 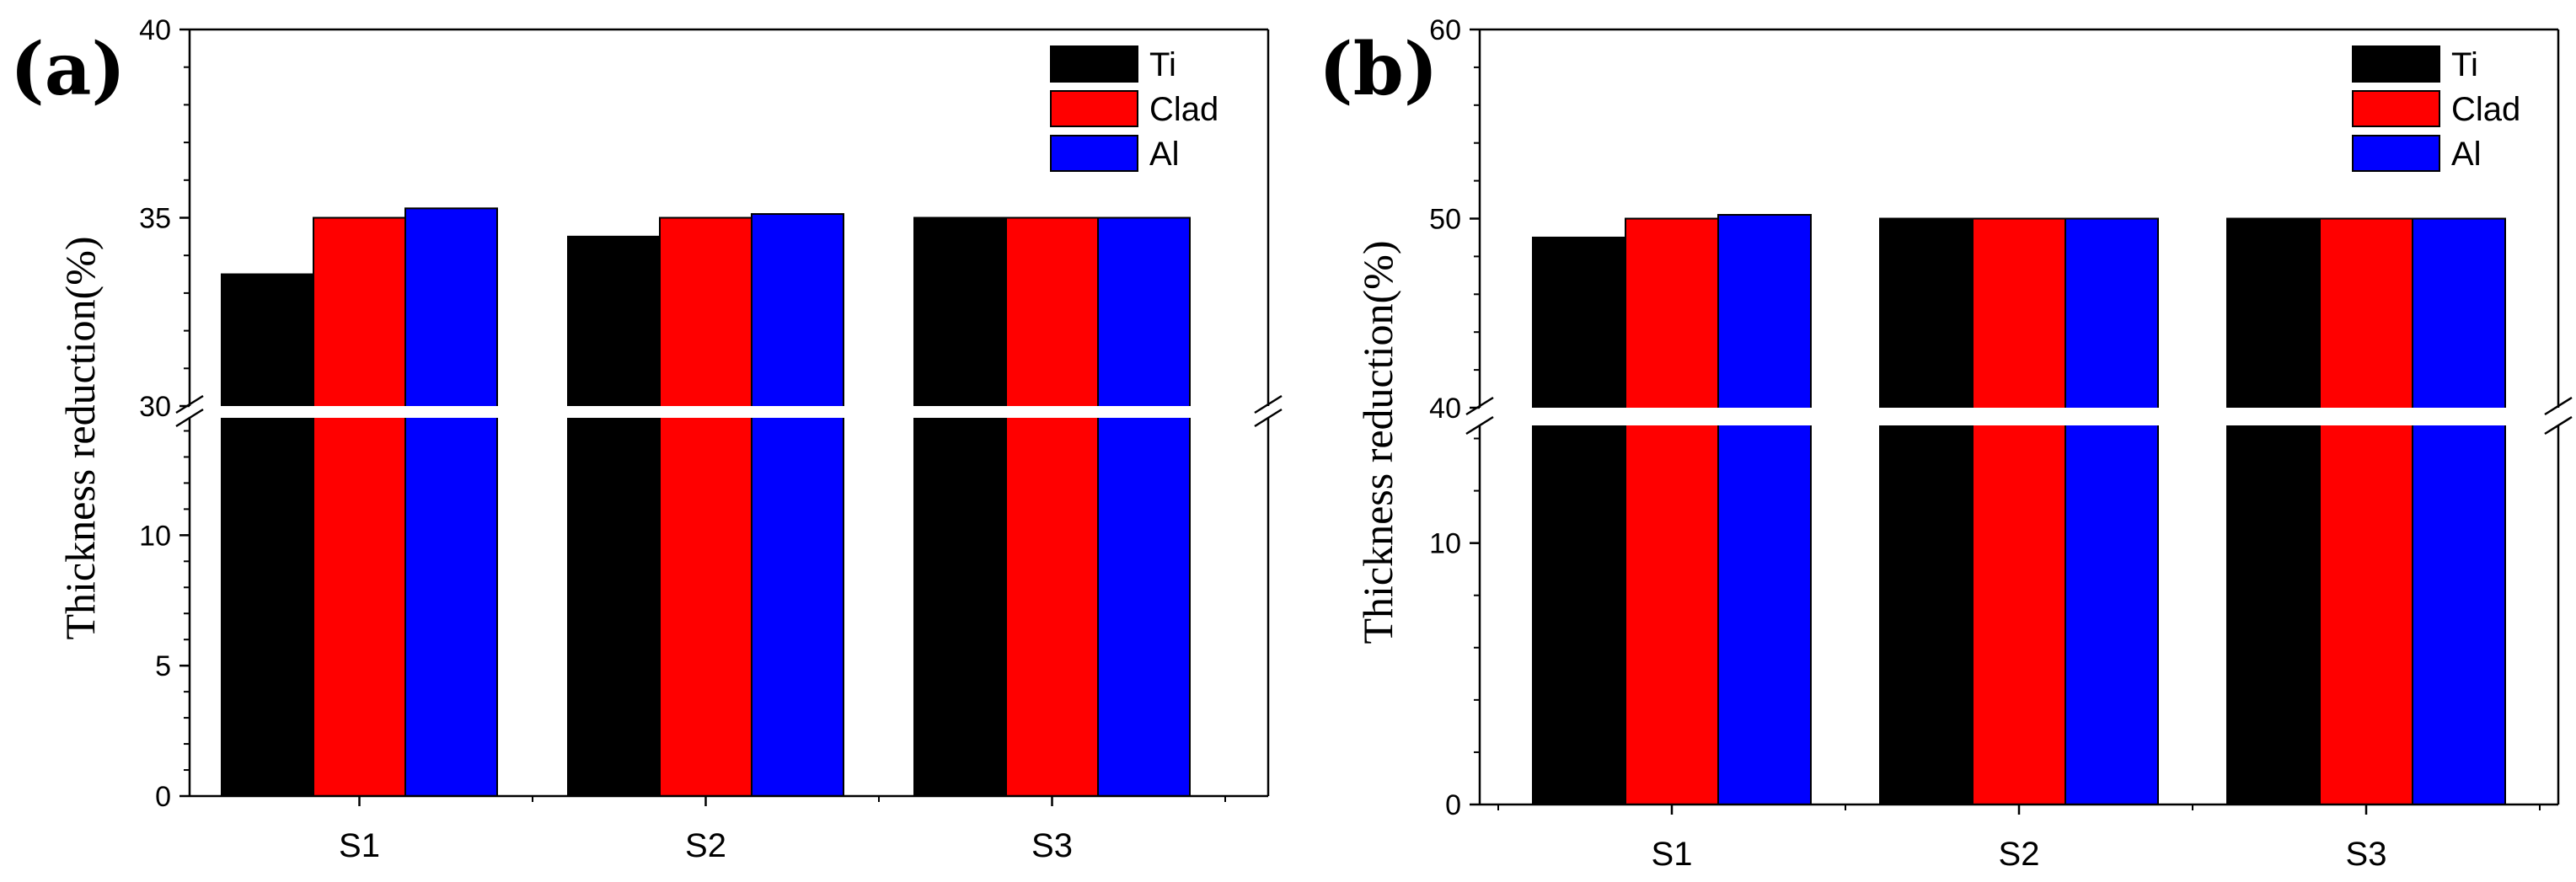 What do you see at coordinates (1445, 30) in the screenshot?
I see `y-tick-label: 60` at bounding box center [1445, 30].